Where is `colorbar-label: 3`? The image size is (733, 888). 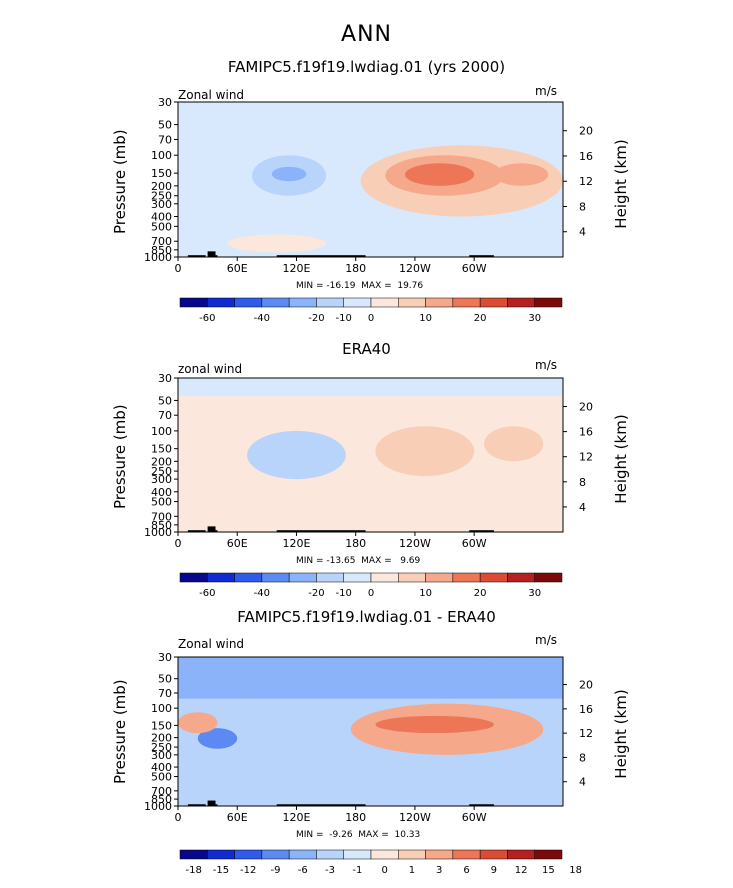 colorbar-label: 3 is located at coordinates (439, 870).